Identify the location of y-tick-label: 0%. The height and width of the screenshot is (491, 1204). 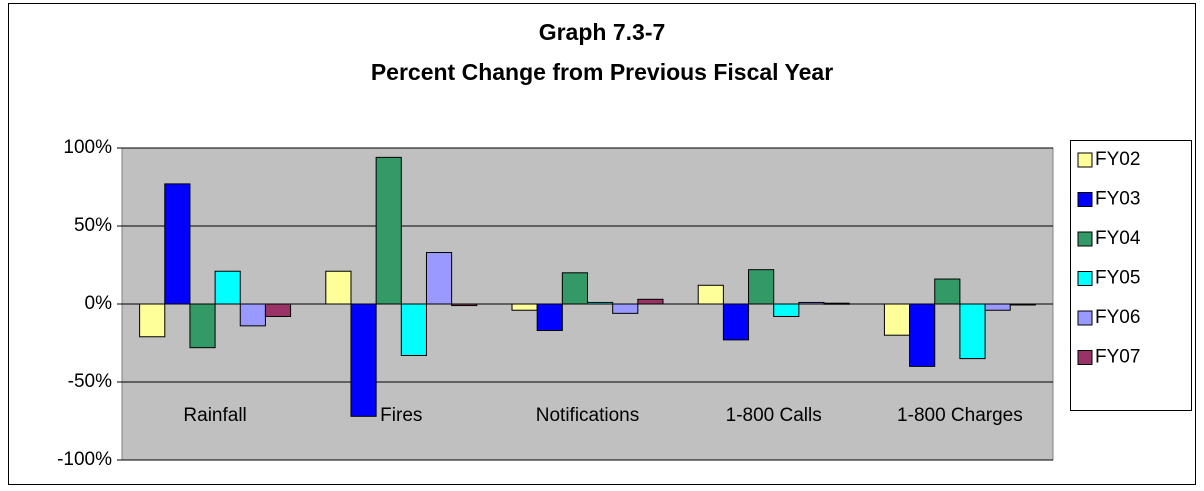
(99, 303).